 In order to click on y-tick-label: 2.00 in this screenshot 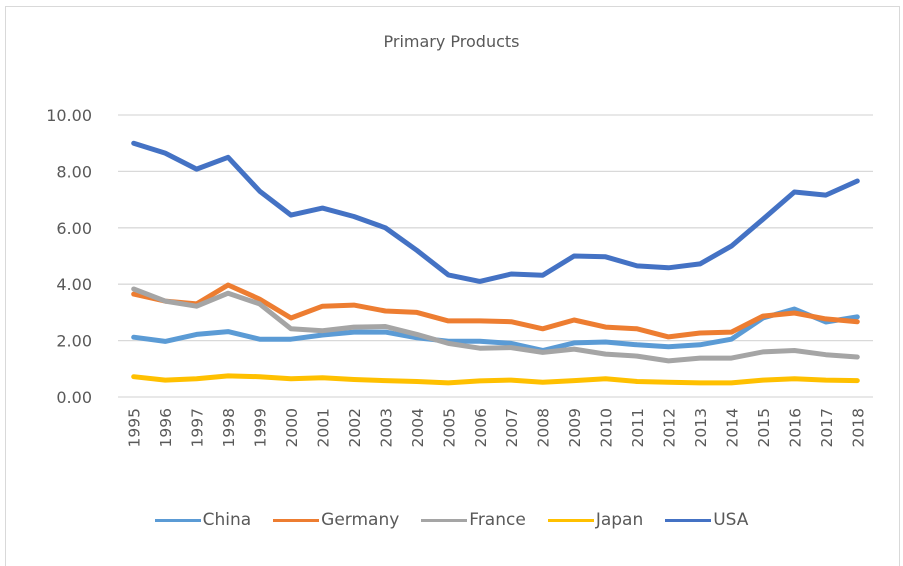, I will do `click(74, 341)`.